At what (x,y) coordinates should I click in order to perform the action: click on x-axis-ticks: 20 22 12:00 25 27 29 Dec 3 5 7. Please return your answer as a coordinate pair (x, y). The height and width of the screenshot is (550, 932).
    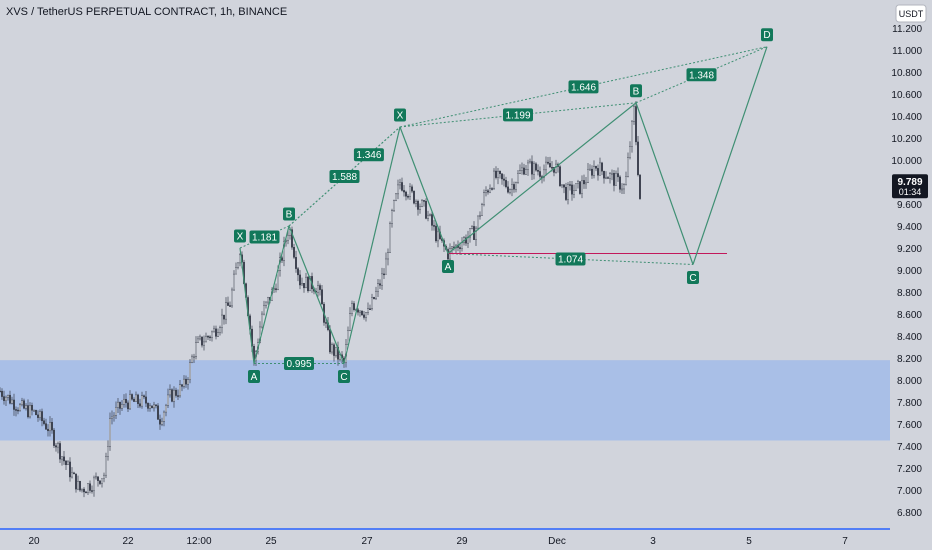
    Looking at the image, I should click on (438, 541).